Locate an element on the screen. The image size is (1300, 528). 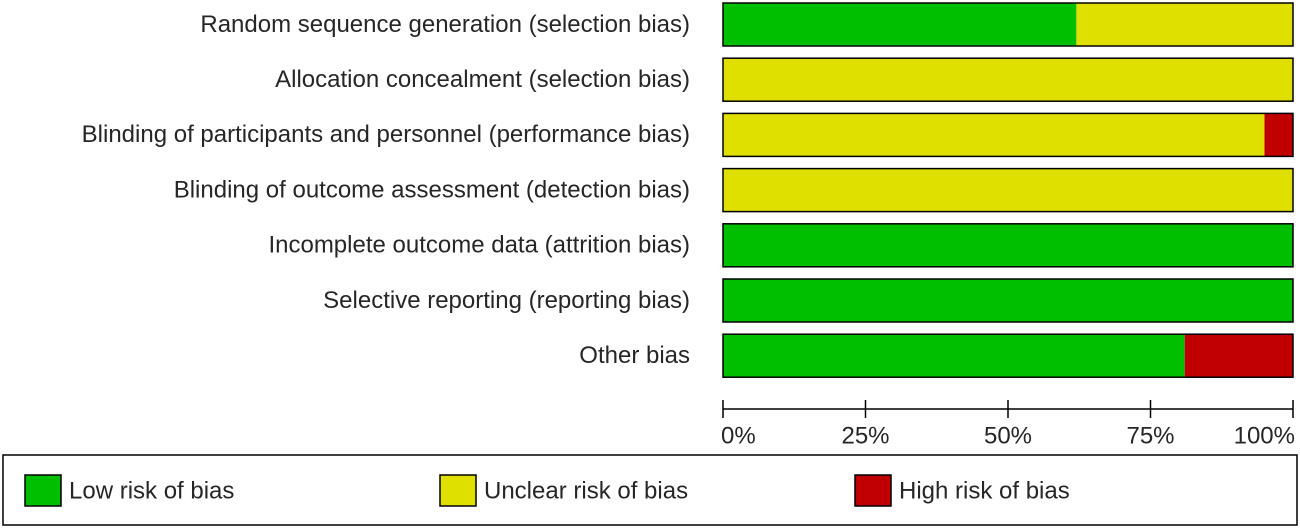
legend-label: Low risk of bias is located at coordinates (151, 490).